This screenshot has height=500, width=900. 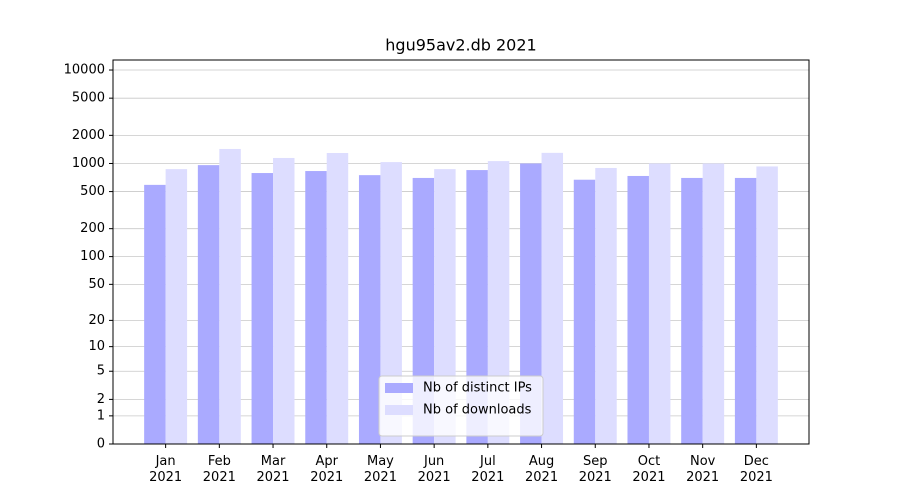 I want to click on y-tick-label: 50, so click(x=96, y=284).